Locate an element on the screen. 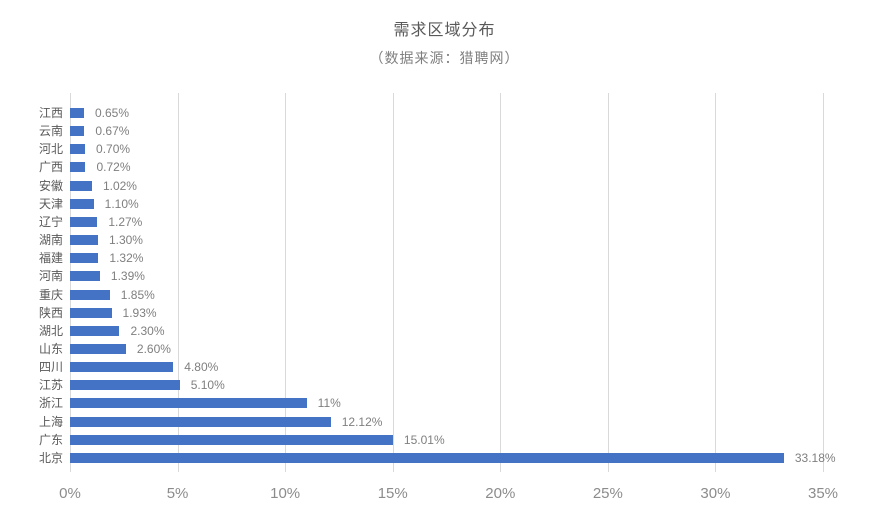  category-label: 辽宁 is located at coordinates (50, 221).